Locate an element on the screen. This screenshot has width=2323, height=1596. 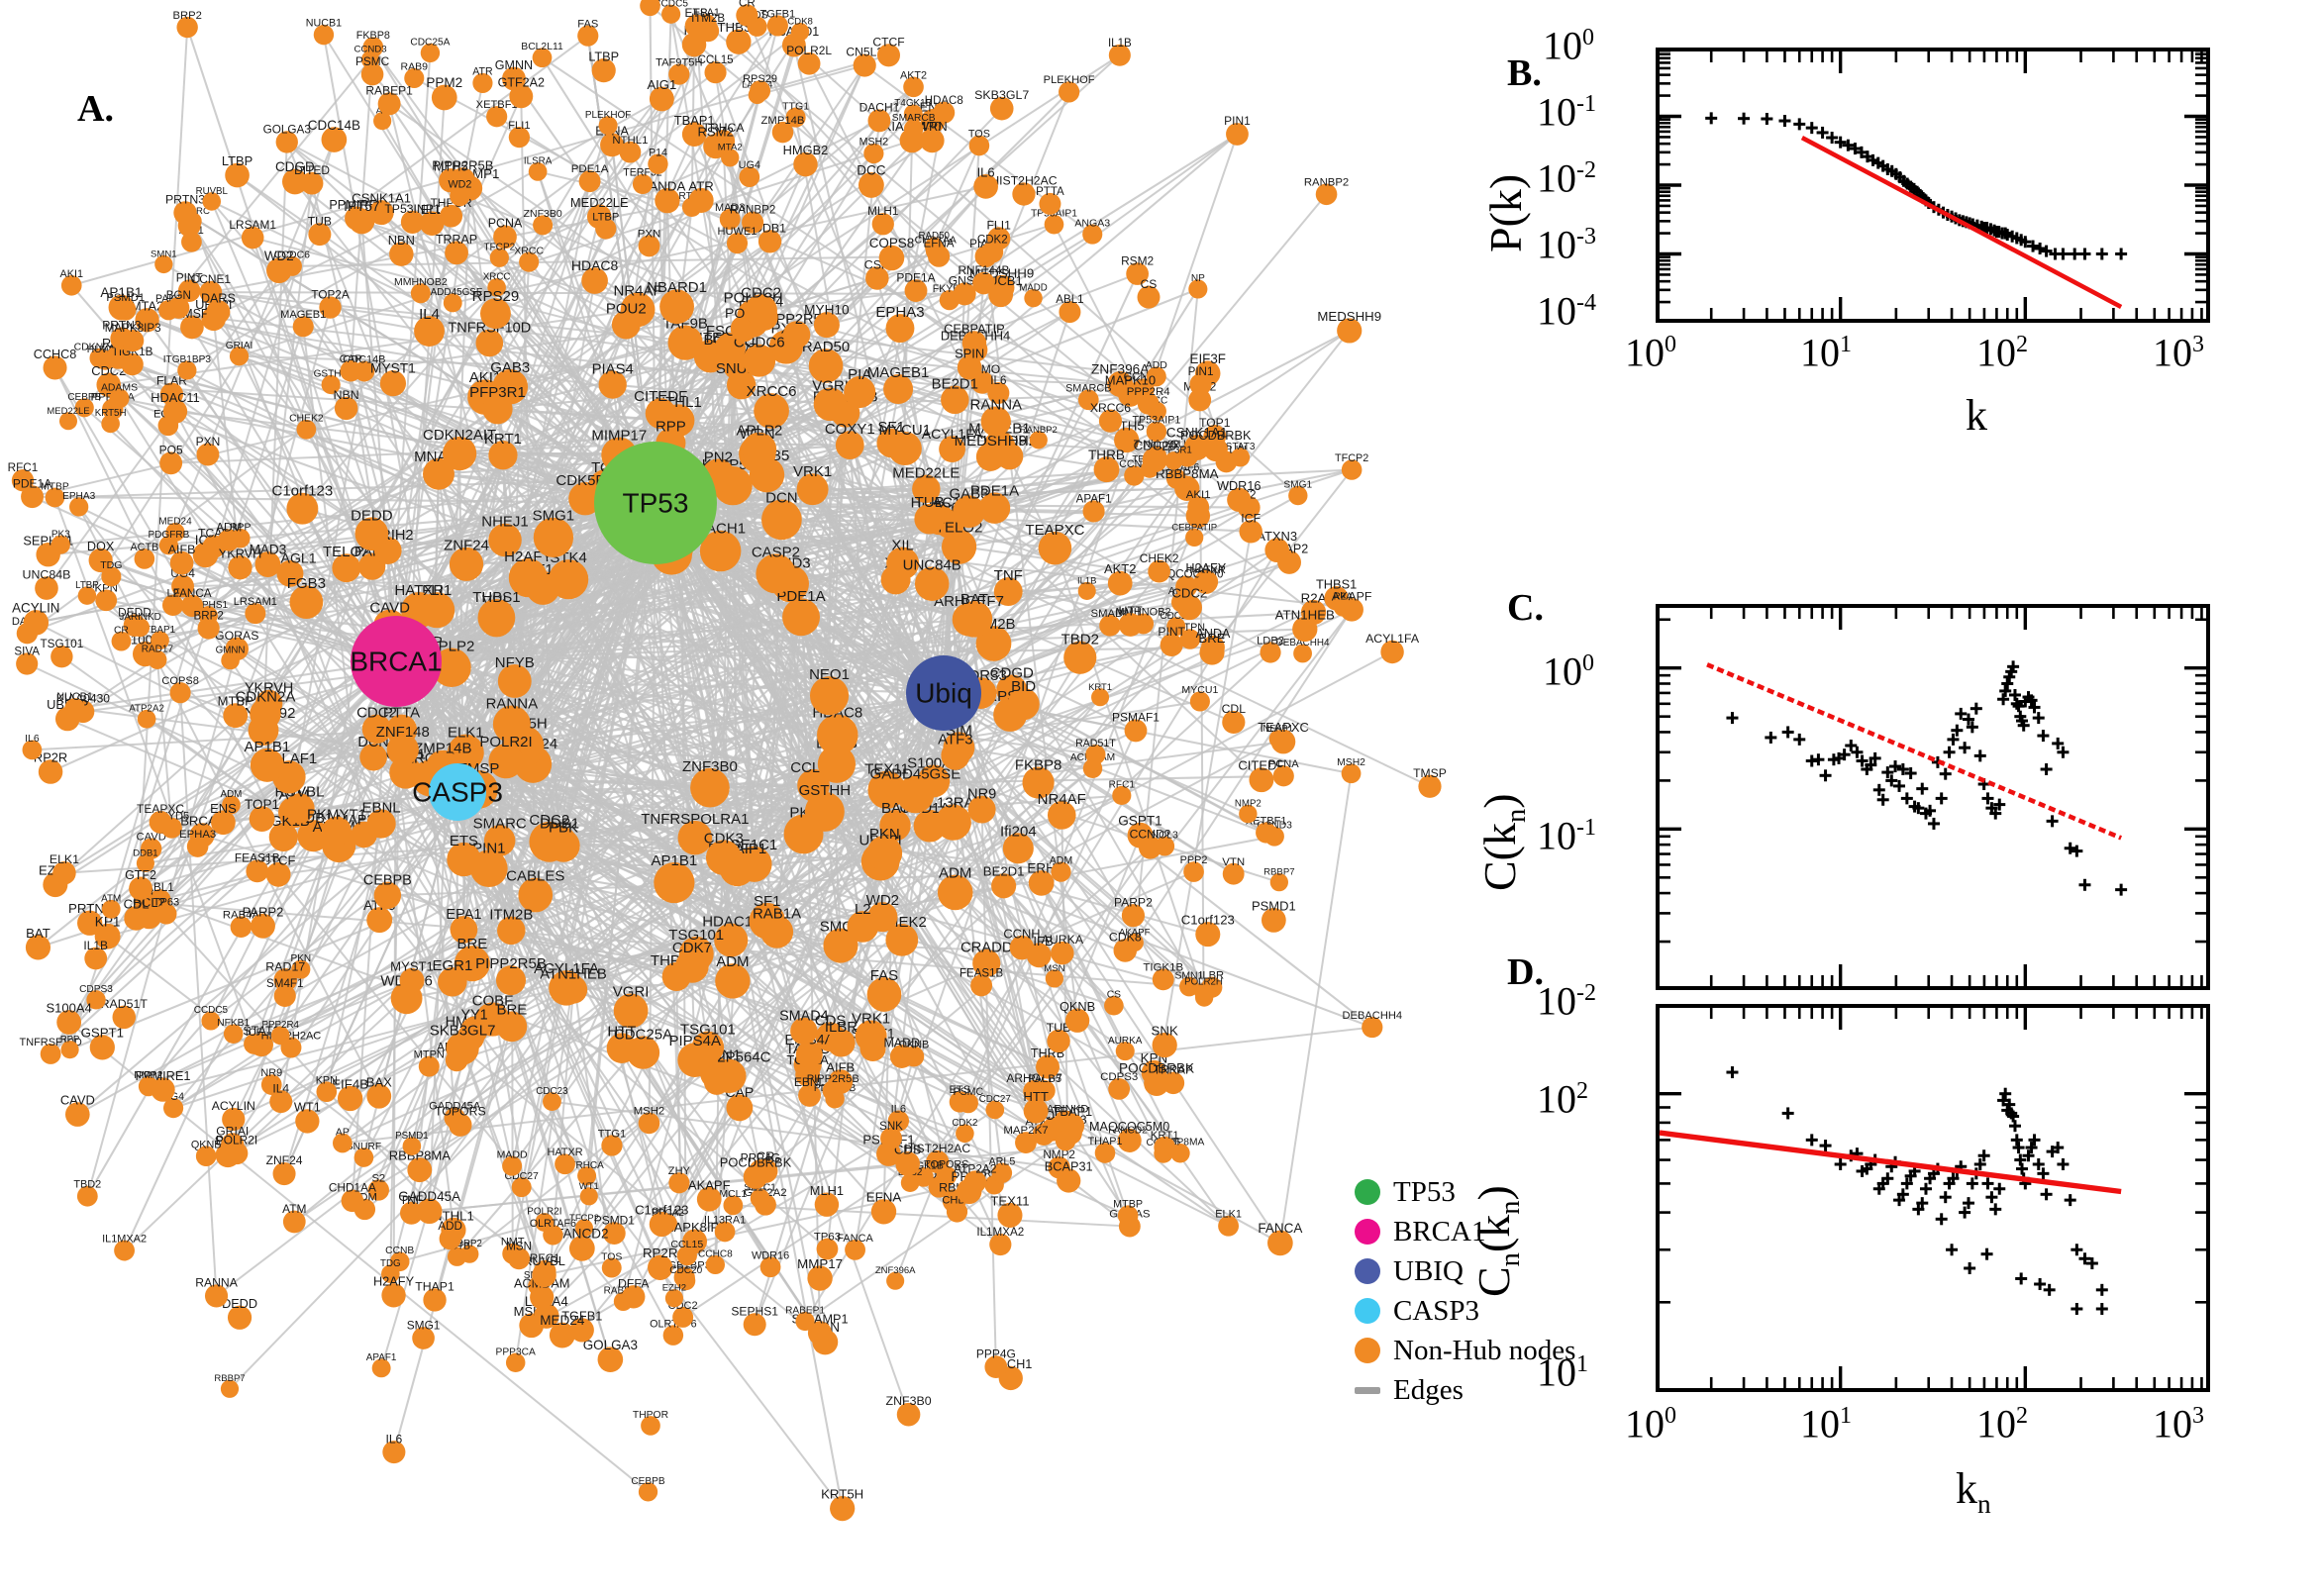
network-node: FANCA is located at coordinates (1280, 1238).